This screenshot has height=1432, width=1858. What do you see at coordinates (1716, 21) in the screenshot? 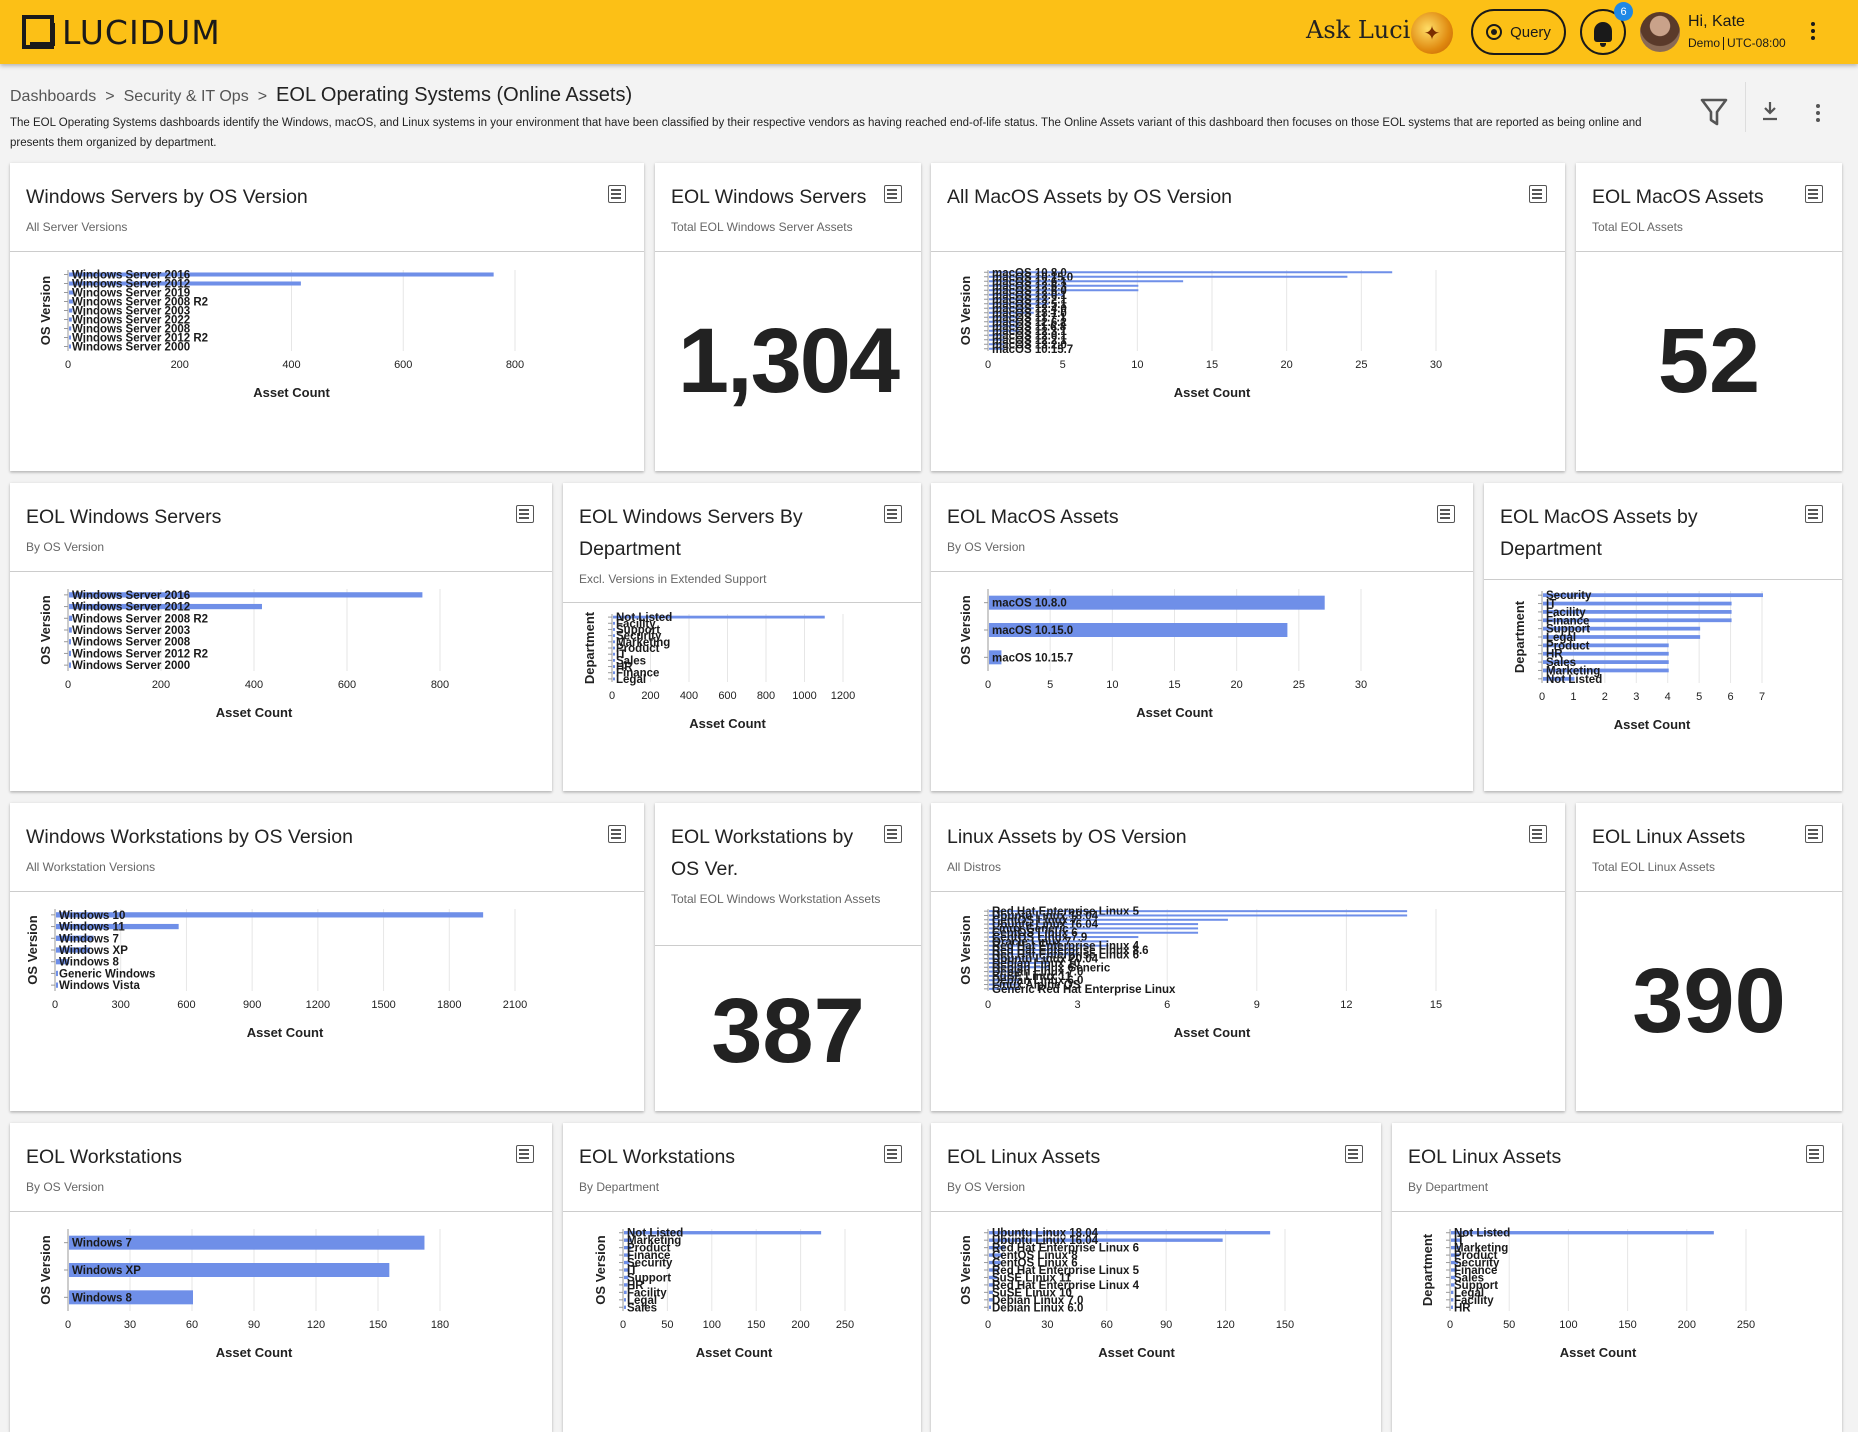
I see `user-greeting: Hi, Kate` at bounding box center [1716, 21].